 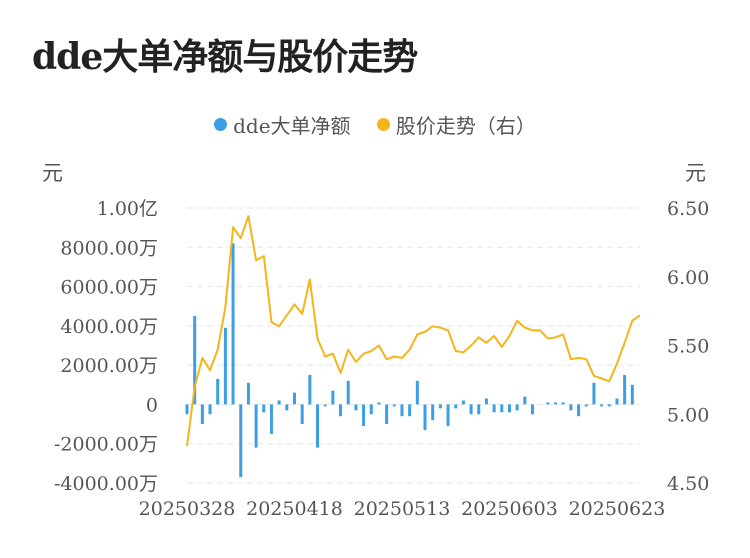 I want to click on left-axis-unit: 元, so click(x=52, y=173).